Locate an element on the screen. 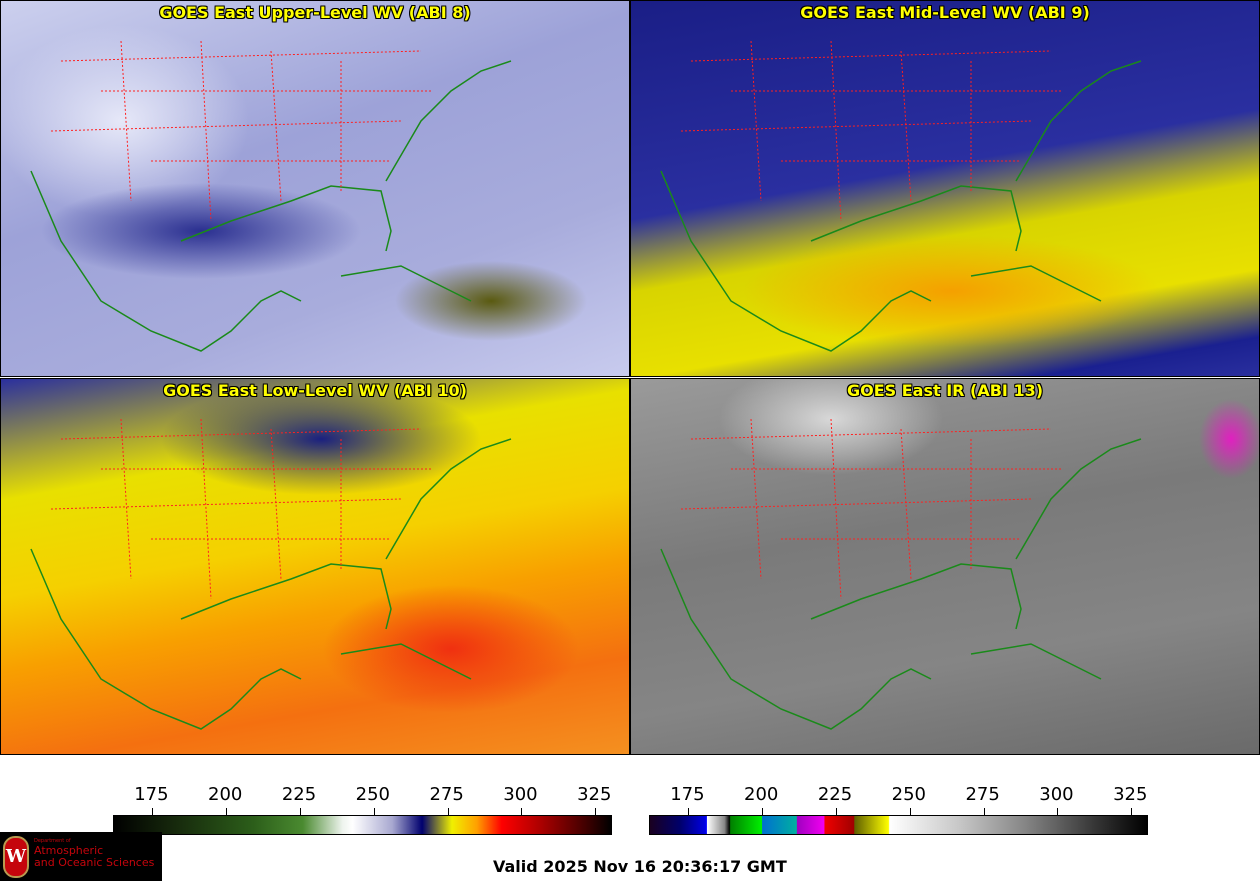  logo-name: Atmospheric and Oceanic Sciences is located at coordinates (94, 857).